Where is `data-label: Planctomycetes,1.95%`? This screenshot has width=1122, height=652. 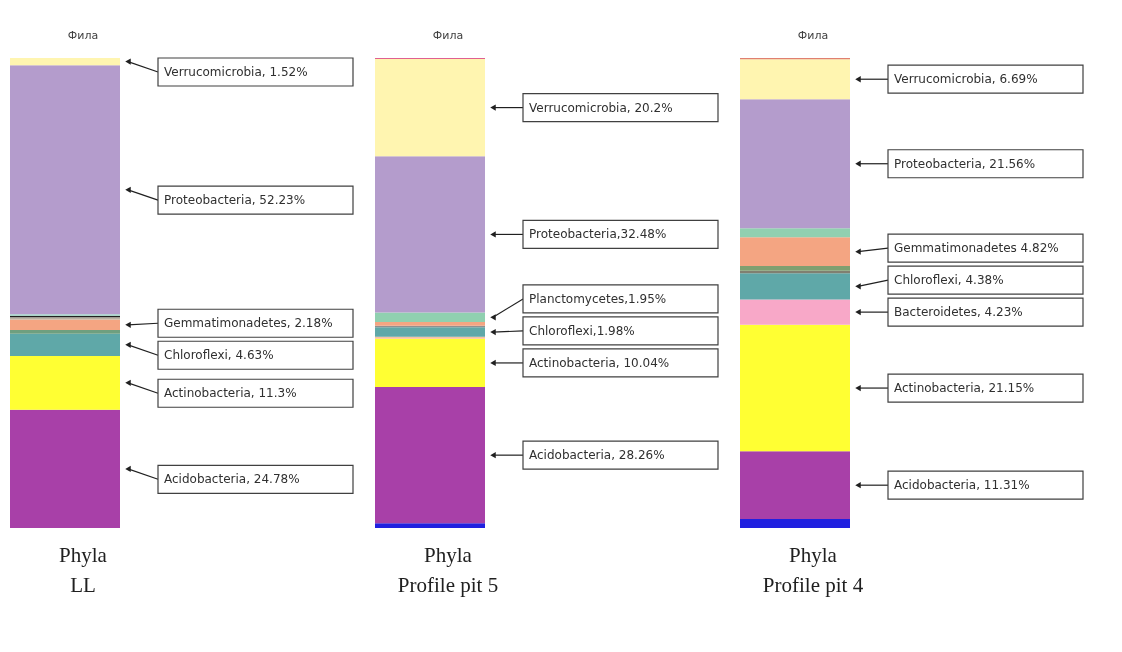 data-label: Planctomycetes,1.95% is located at coordinates (598, 298).